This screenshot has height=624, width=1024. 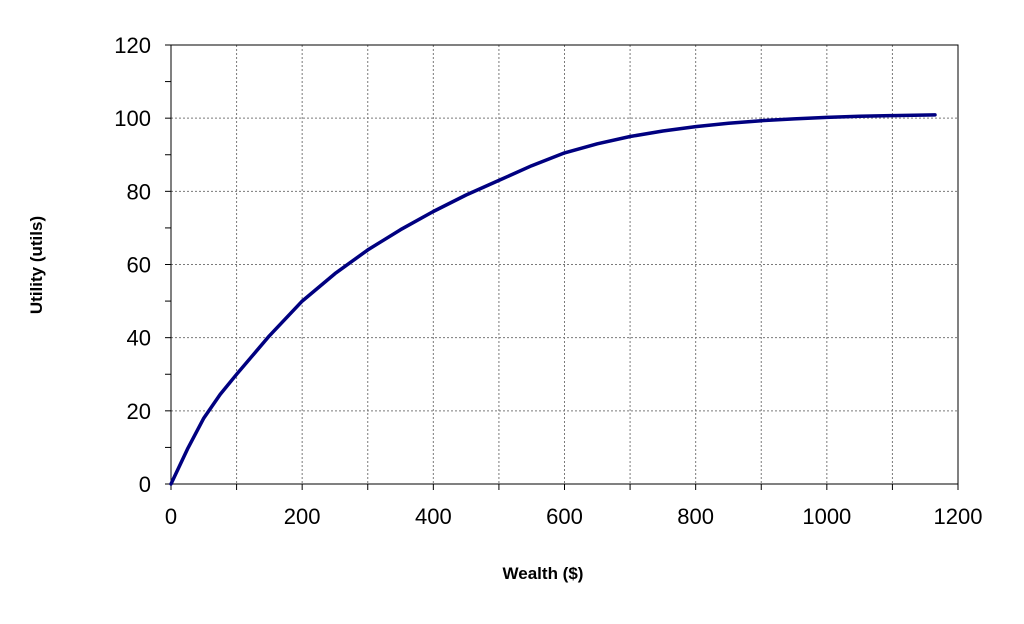 I want to click on y-tick-label: 40, so click(x=139, y=338).